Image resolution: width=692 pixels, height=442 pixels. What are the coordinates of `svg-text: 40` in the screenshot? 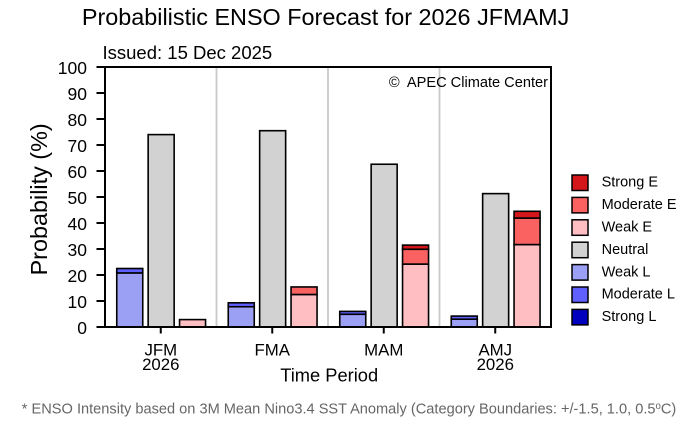 It's located at (78, 224).